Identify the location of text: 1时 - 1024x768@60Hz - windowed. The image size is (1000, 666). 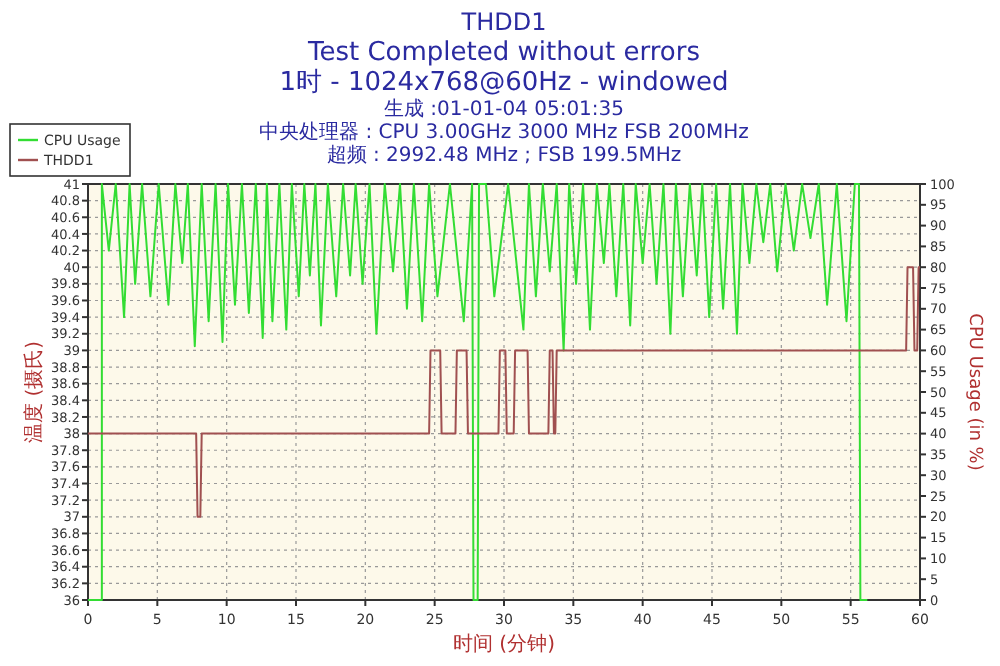
(504, 83).